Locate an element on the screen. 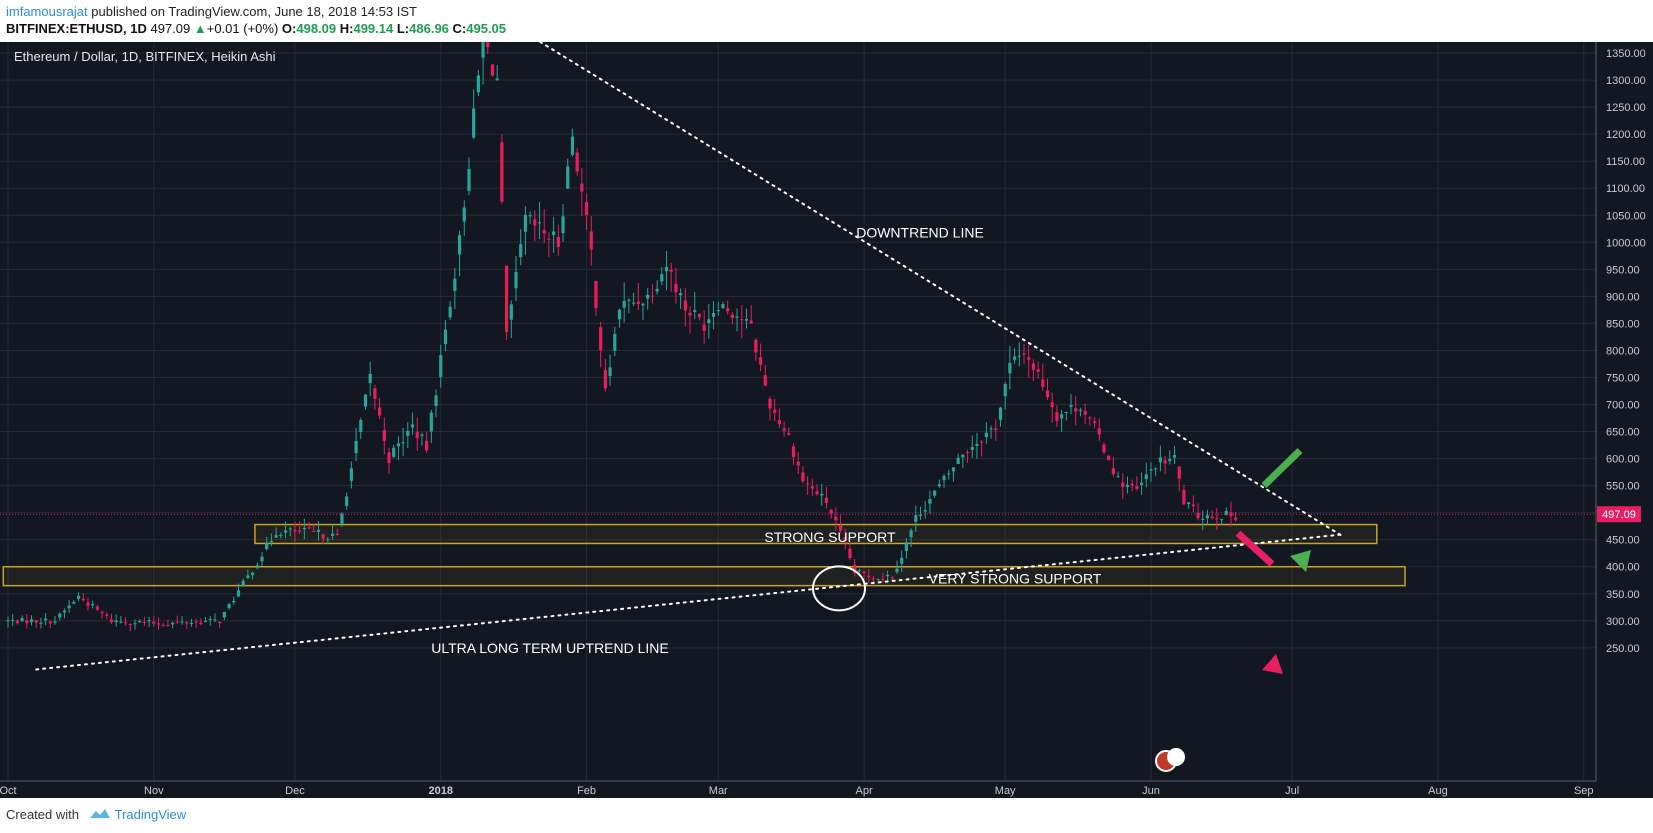 The width and height of the screenshot is (1653, 833). support-zone is located at coordinates (704, 576).